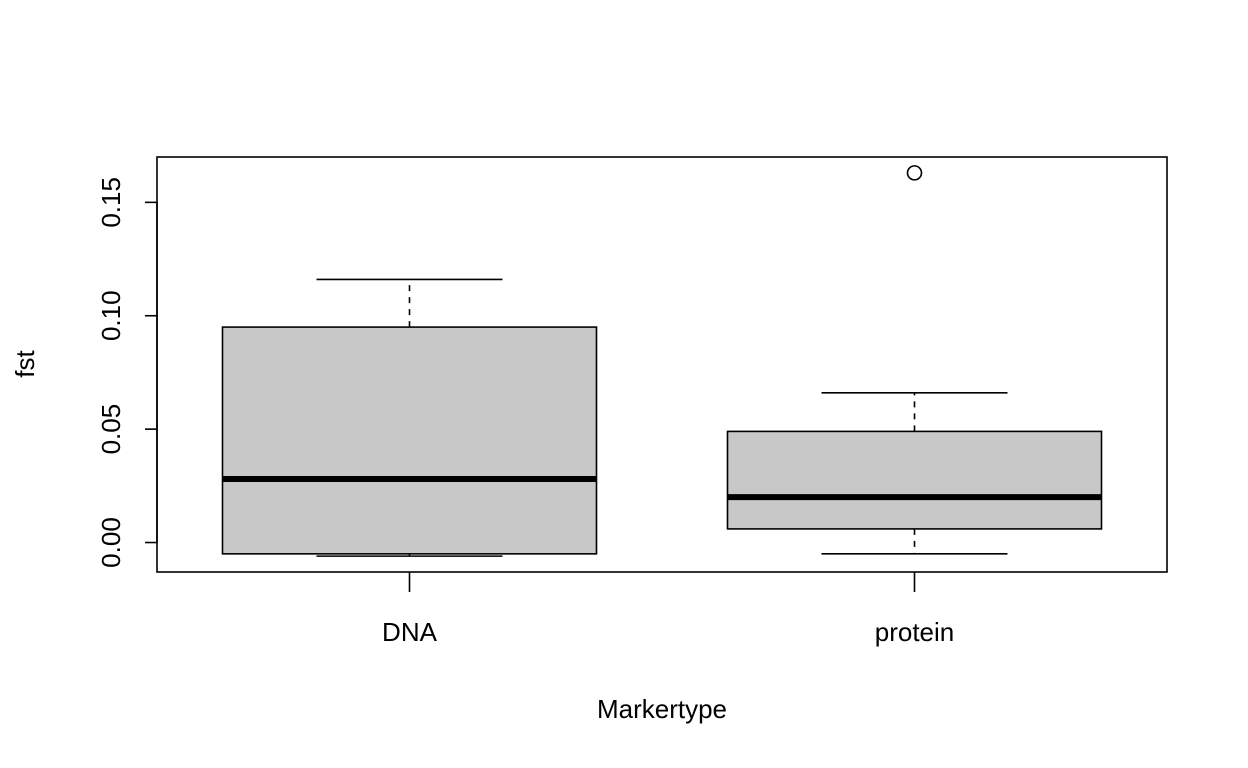 The image size is (1248, 768). What do you see at coordinates (668, 609) in the screenshot?
I see `x-axis: DNA protein` at bounding box center [668, 609].